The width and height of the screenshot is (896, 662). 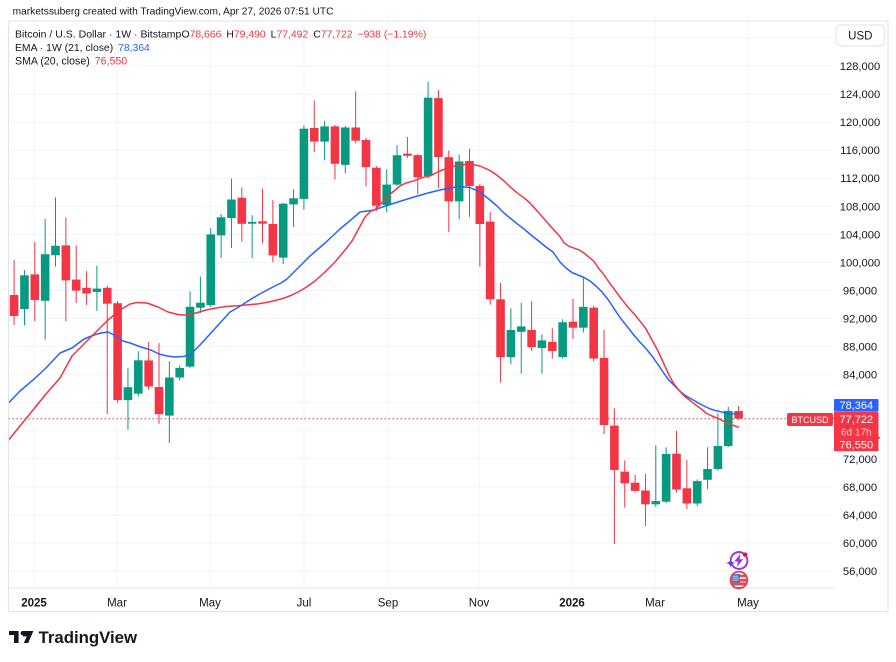 I want to click on svg-text: 77,722, so click(x=856, y=420).